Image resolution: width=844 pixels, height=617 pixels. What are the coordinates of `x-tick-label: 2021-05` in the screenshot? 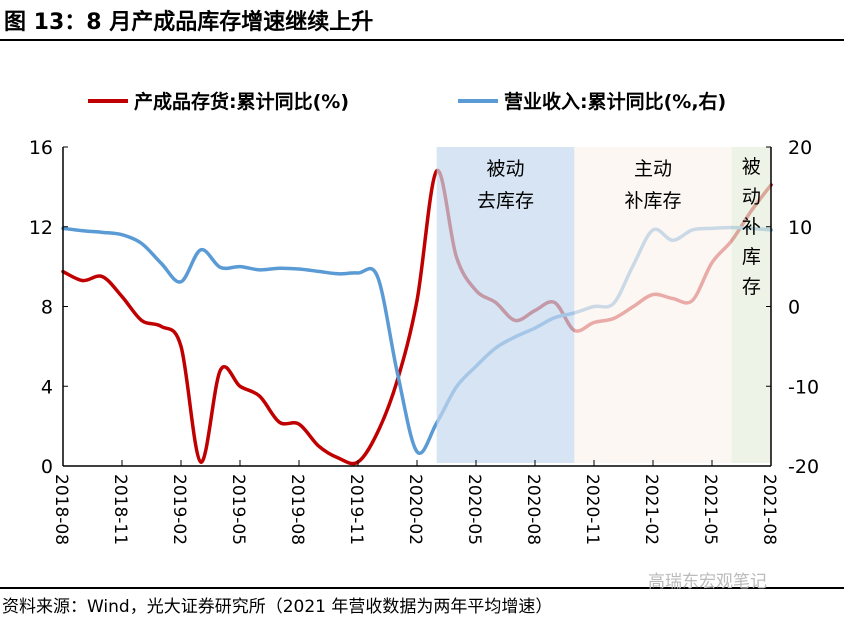 It's located at (710, 509).